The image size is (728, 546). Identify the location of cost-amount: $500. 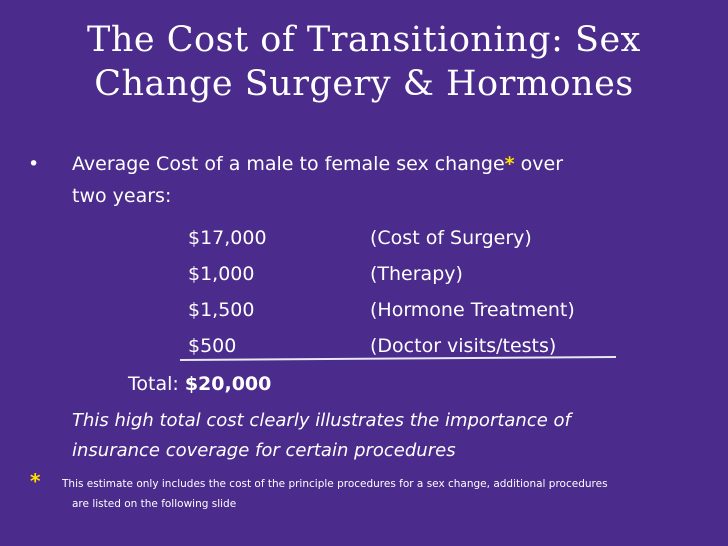
(212, 346).